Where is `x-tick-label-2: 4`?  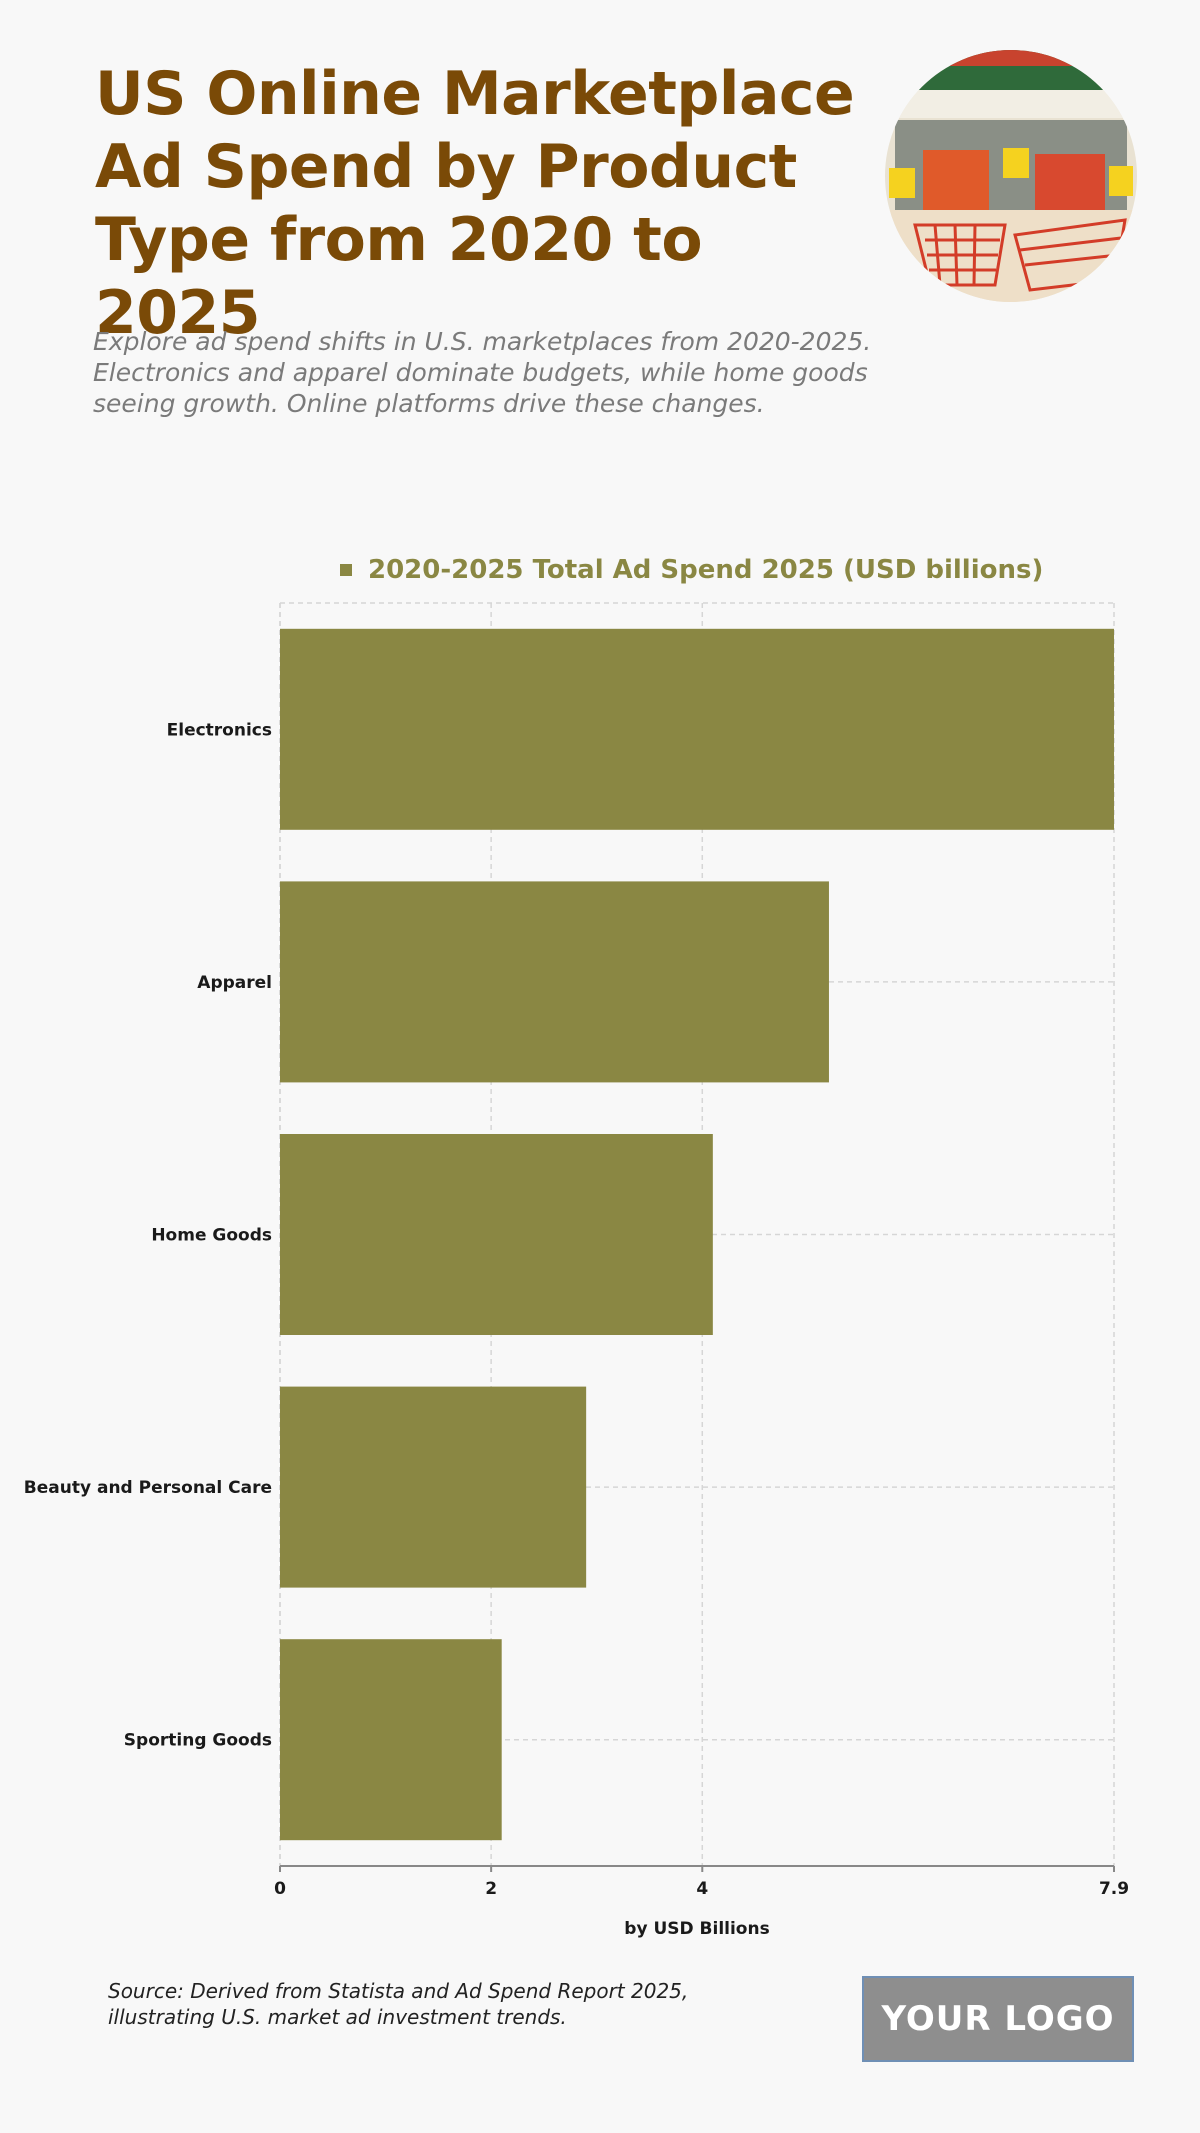
x-tick-label-2: 4 is located at coordinates (702, 1889).